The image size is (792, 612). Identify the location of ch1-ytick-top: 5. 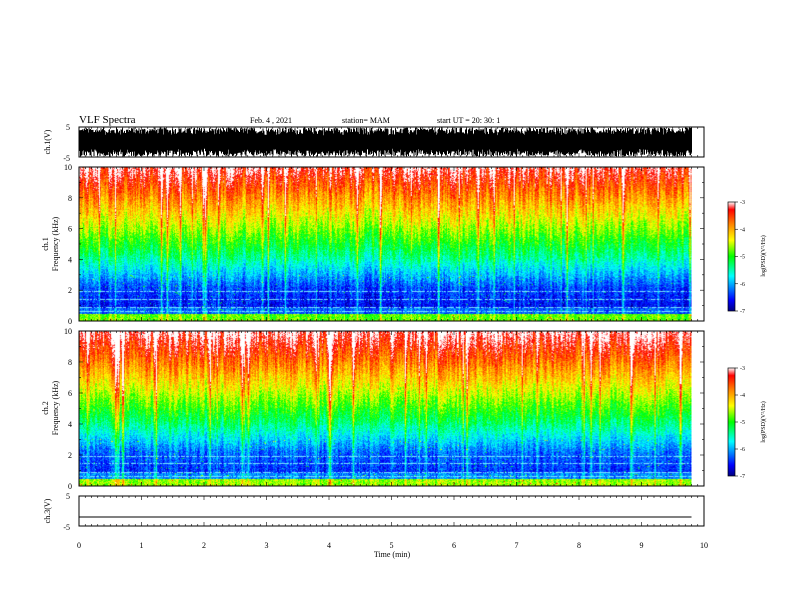
(68, 127).